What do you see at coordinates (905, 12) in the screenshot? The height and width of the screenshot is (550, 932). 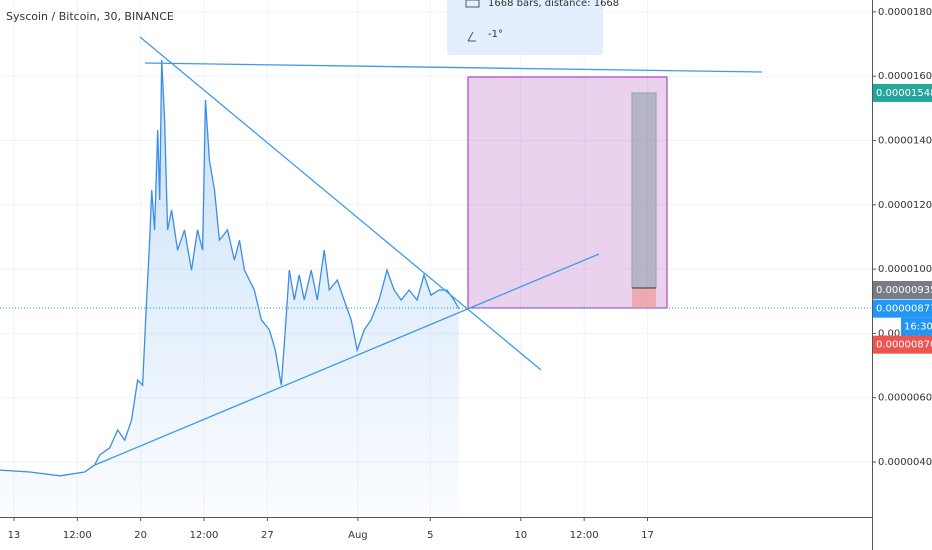 I see `y-tick-label: 0.00001800` at bounding box center [905, 12].